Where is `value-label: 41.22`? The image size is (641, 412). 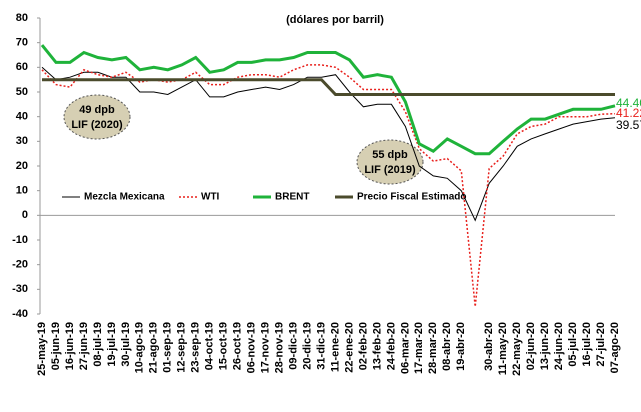 value-label: 41.22 is located at coordinates (628, 113).